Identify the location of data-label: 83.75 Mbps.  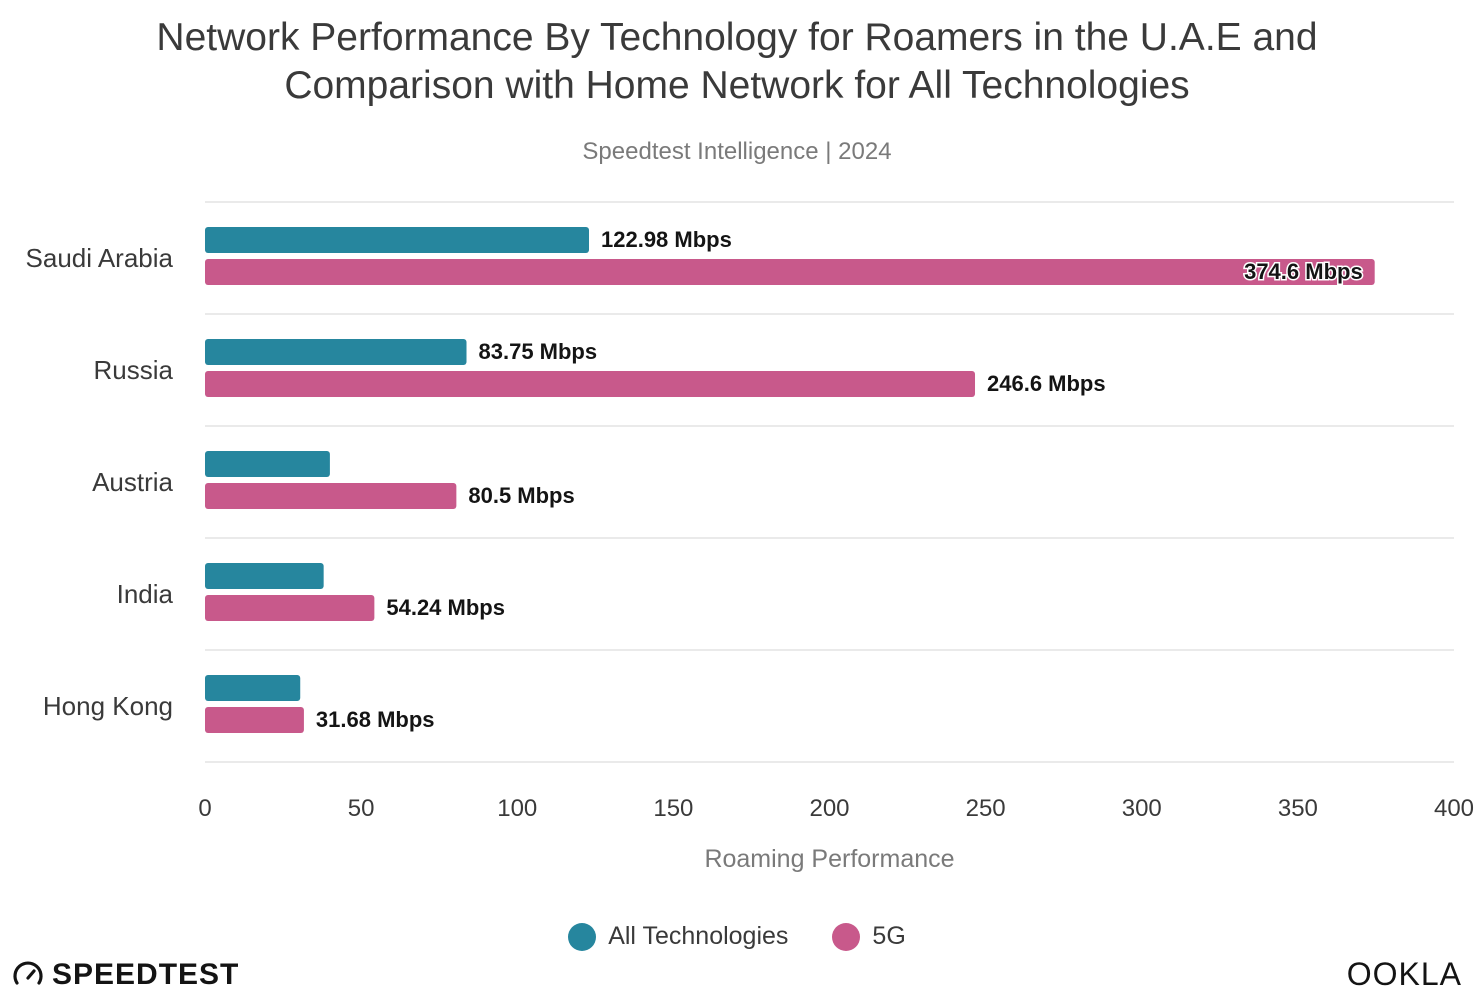
(538, 351).